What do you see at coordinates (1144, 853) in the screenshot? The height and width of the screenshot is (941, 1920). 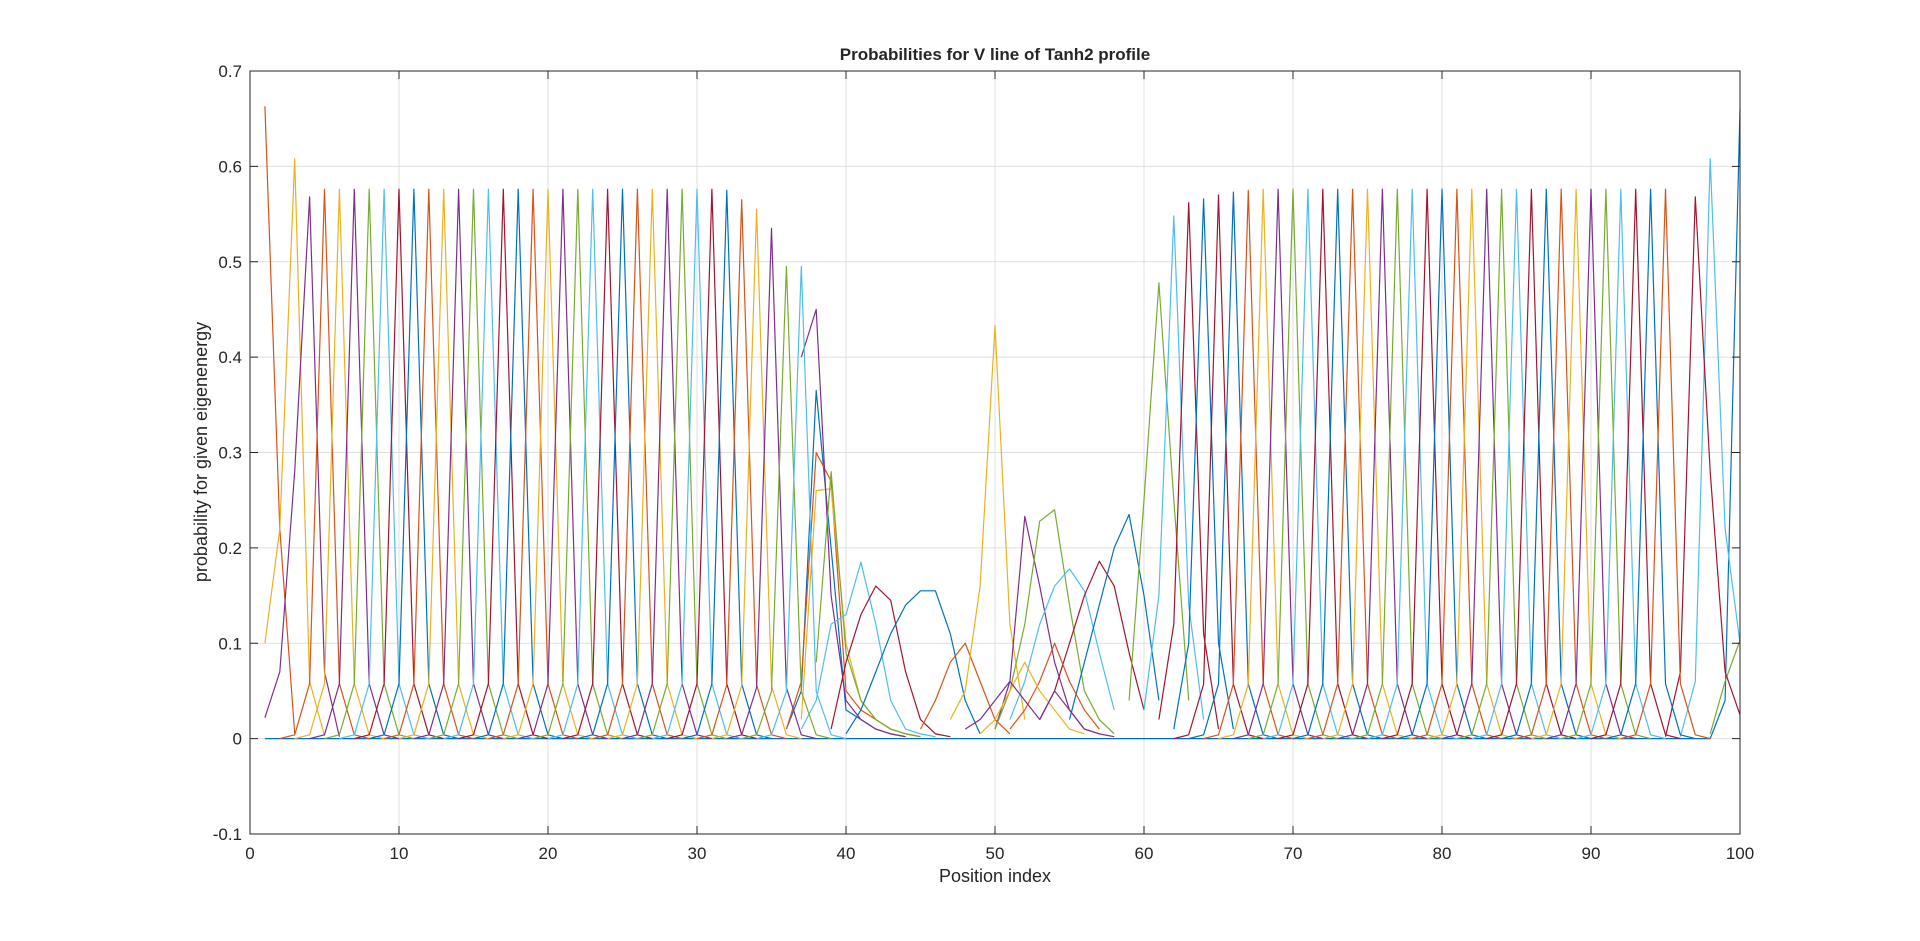 I see `x-tick-label: 60` at bounding box center [1144, 853].